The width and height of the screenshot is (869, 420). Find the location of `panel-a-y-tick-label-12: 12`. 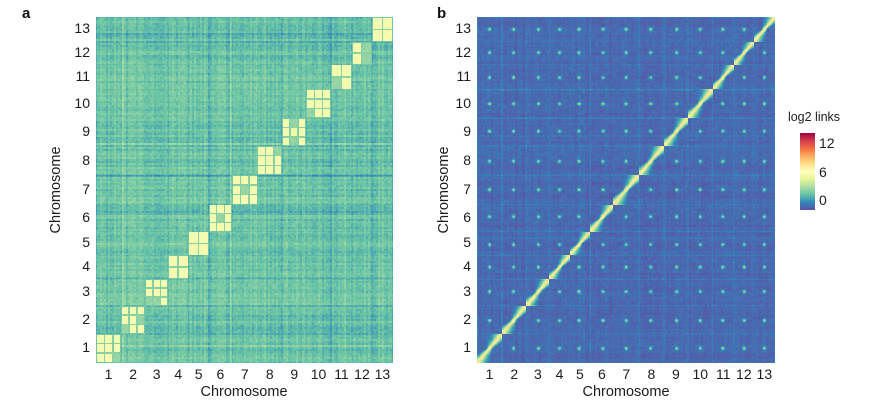

panel-a-y-tick-label-12: 12 is located at coordinates (82, 52).